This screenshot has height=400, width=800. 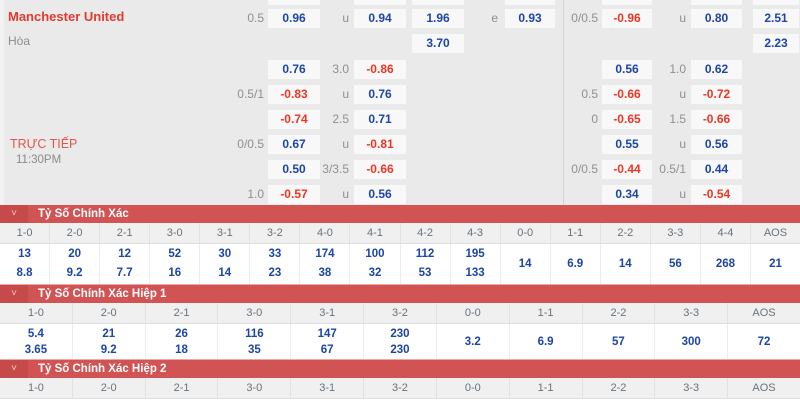 What do you see at coordinates (294, 119) in the screenshot?
I see `odds-cell: -0.74` at bounding box center [294, 119].